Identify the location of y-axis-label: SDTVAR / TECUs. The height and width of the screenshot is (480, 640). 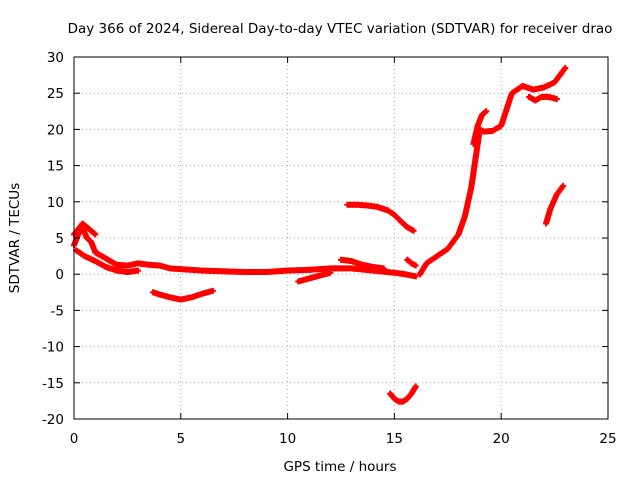
(15, 238).